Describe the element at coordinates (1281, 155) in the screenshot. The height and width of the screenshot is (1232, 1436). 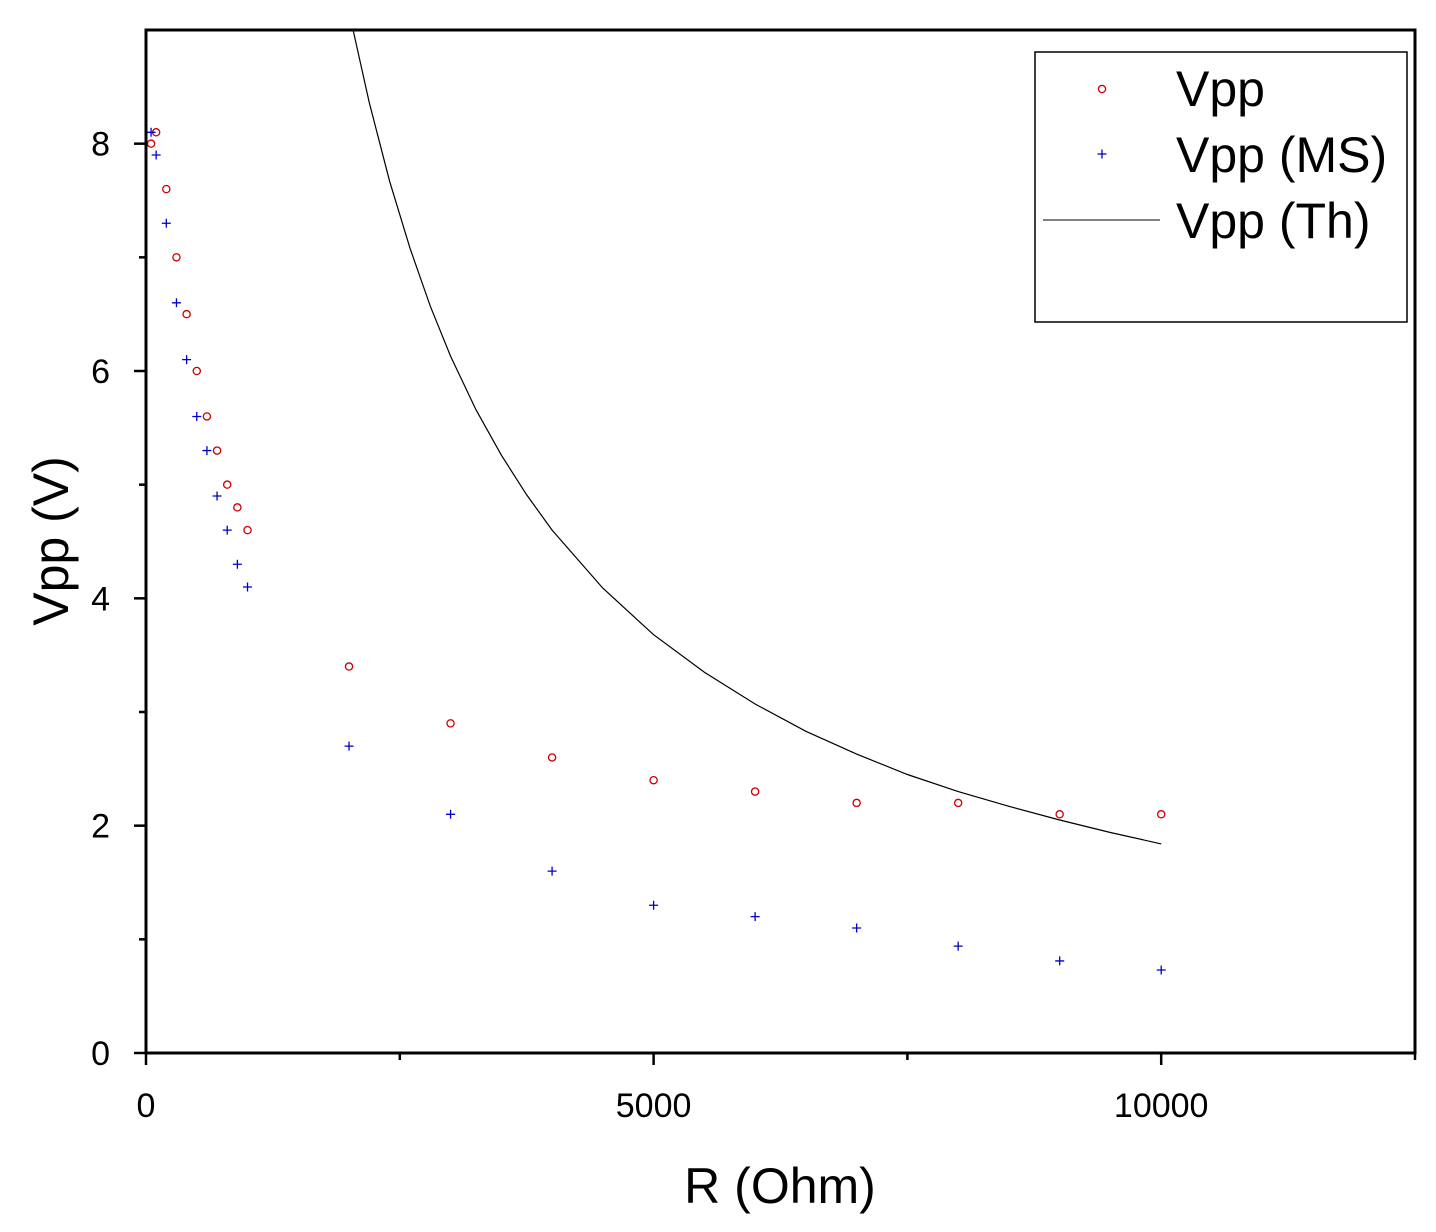
I see `legend-label: Vpp (MS)` at that location.